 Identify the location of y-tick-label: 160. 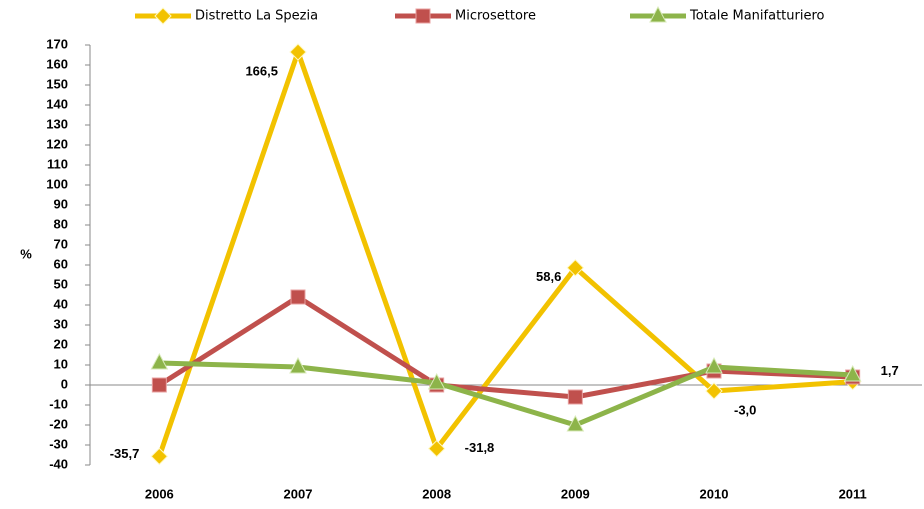
(57, 63).